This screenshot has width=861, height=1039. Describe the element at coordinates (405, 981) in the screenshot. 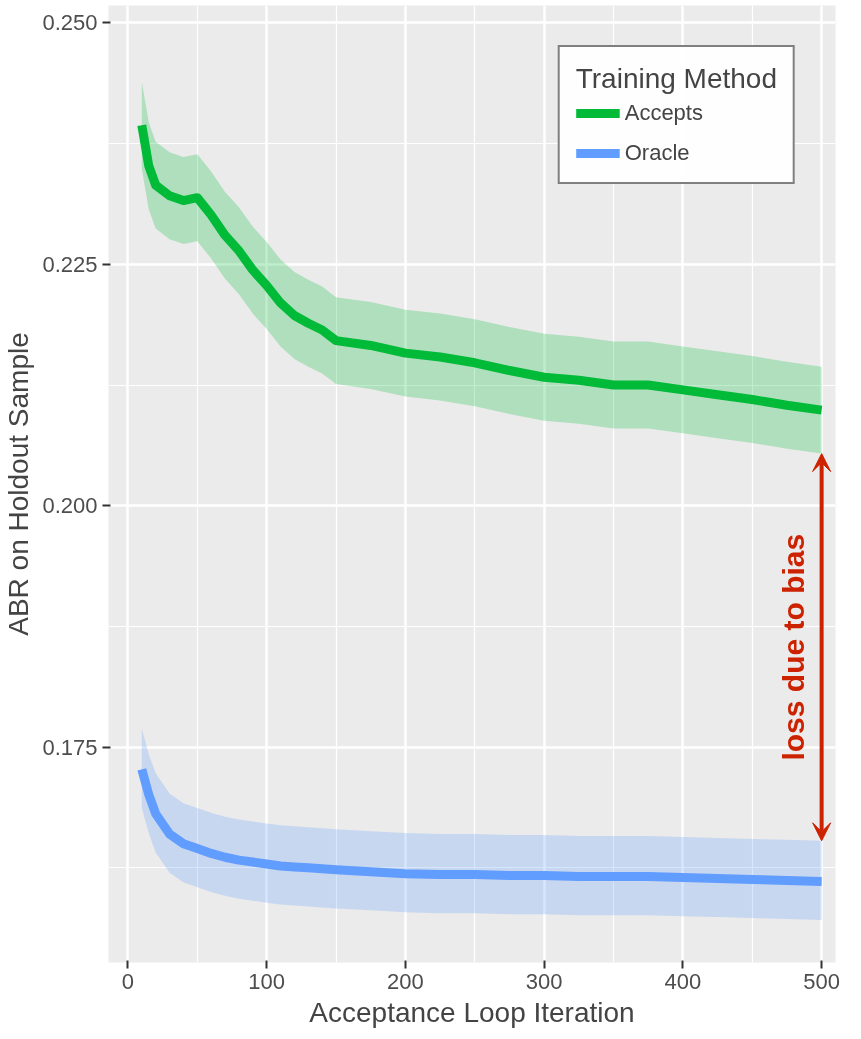

I see `x-tick-label: 200` at that location.